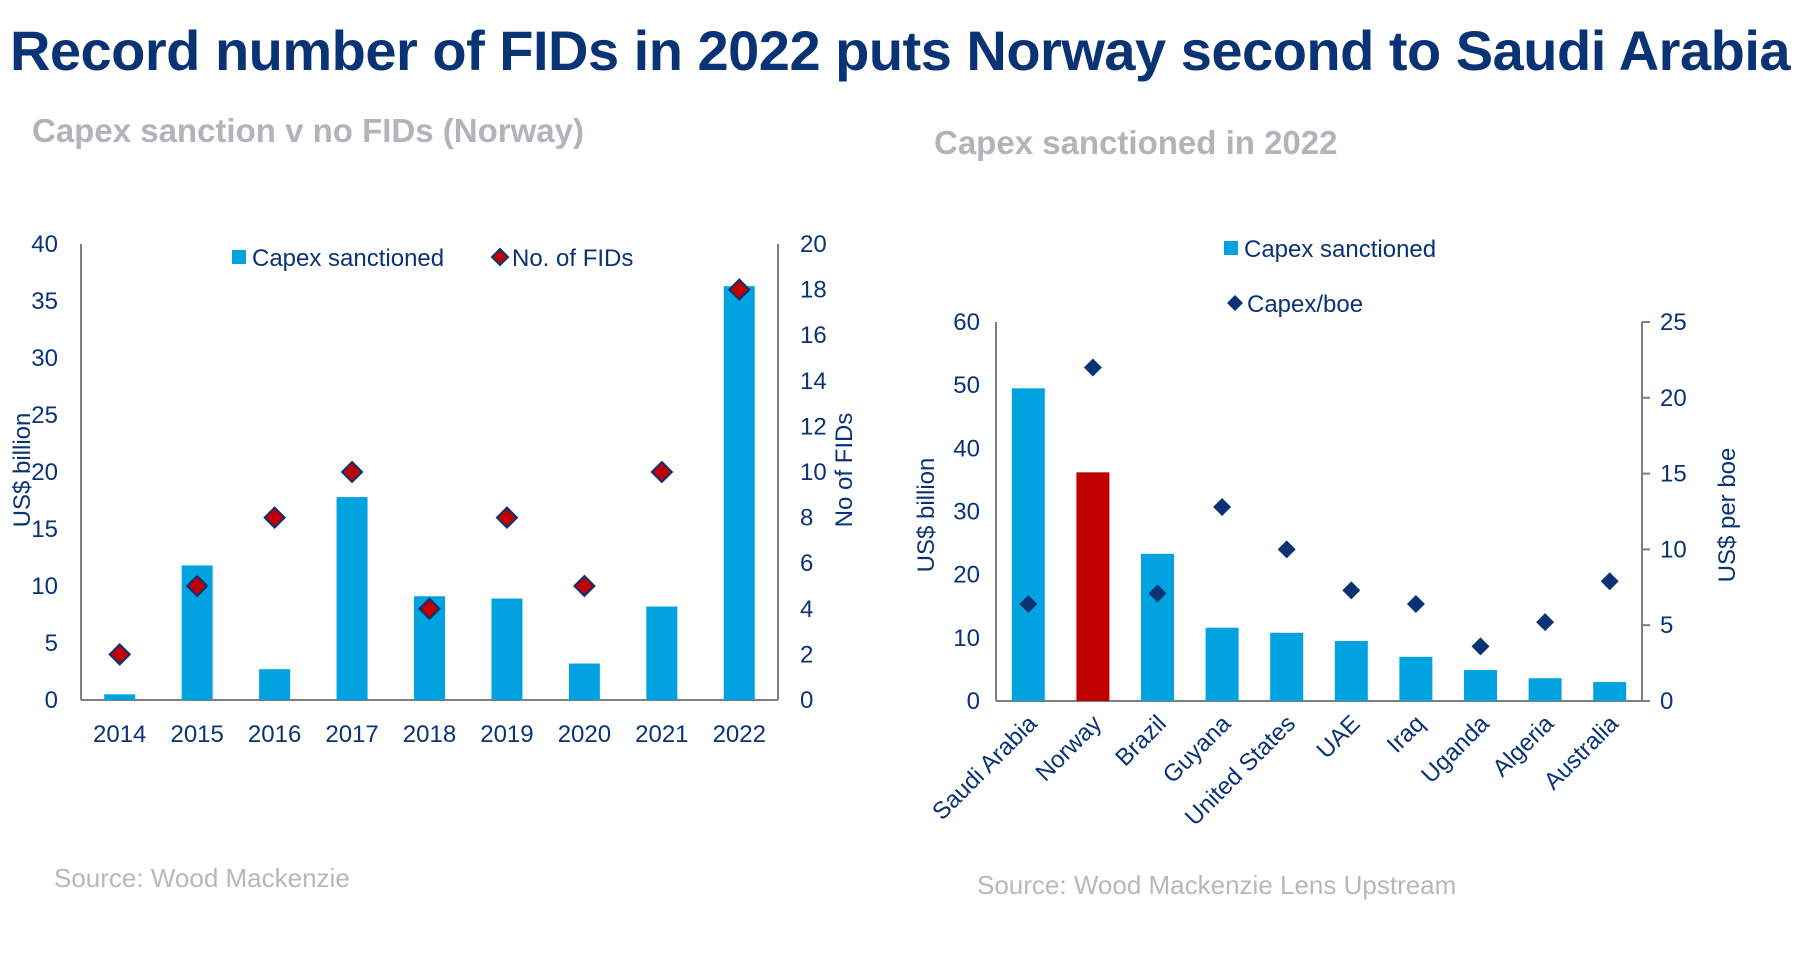 This screenshot has height=954, width=1800. I want to click on left-y-tick-label: 60, so click(966, 322).